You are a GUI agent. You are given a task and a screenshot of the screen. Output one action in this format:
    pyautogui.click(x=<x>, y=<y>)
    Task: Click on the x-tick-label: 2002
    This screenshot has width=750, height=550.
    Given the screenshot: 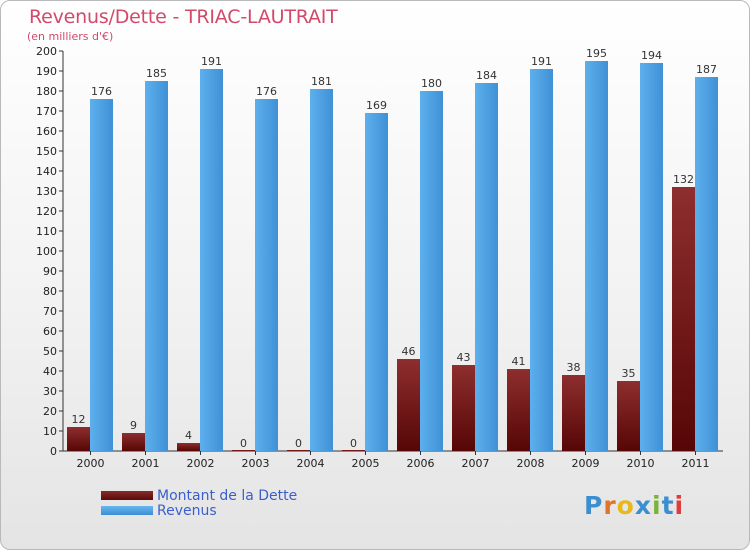 What is the action you would take?
    pyautogui.click(x=201, y=463)
    